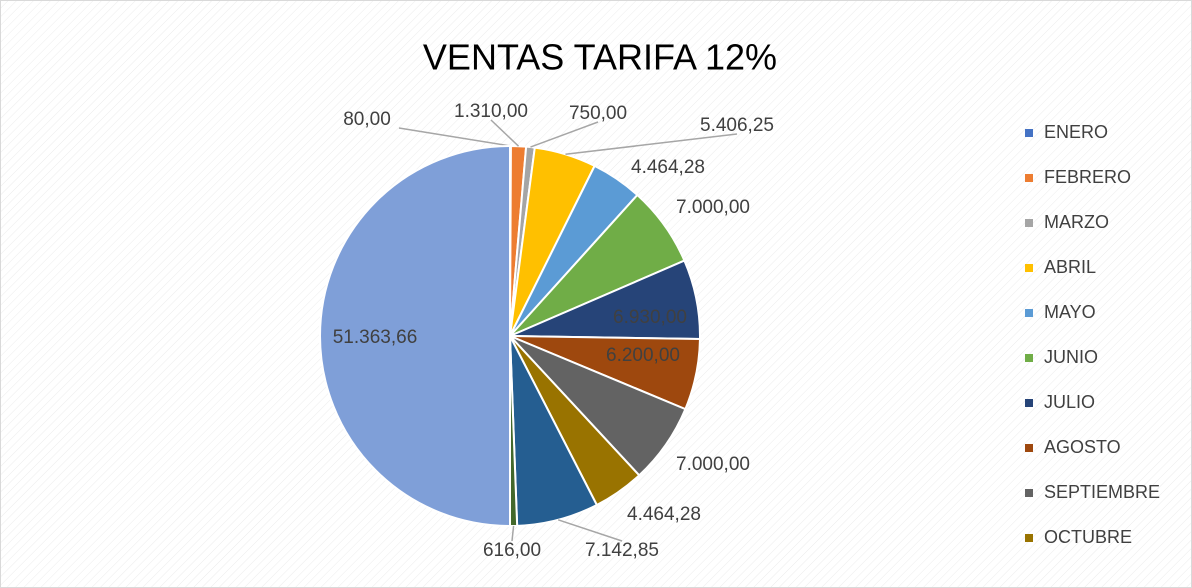 The height and width of the screenshot is (588, 1192). What do you see at coordinates (622, 550) in the screenshot?
I see `data-label: 7.142,85` at bounding box center [622, 550].